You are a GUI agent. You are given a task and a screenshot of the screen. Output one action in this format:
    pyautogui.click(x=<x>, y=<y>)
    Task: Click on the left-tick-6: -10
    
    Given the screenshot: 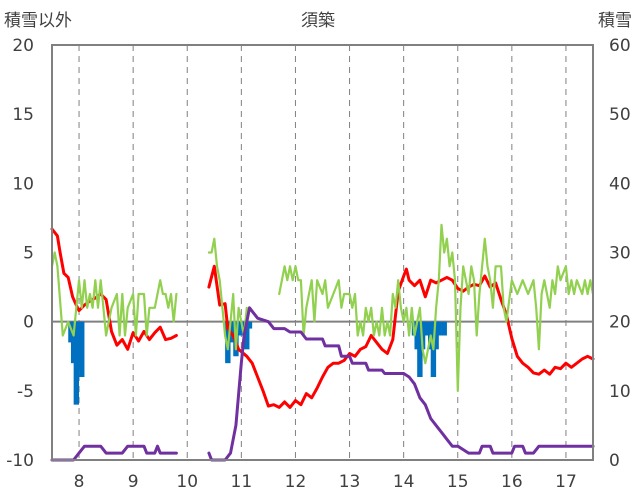 What is the action you would take?
    pyautogui.click(x=20, y=461)
    